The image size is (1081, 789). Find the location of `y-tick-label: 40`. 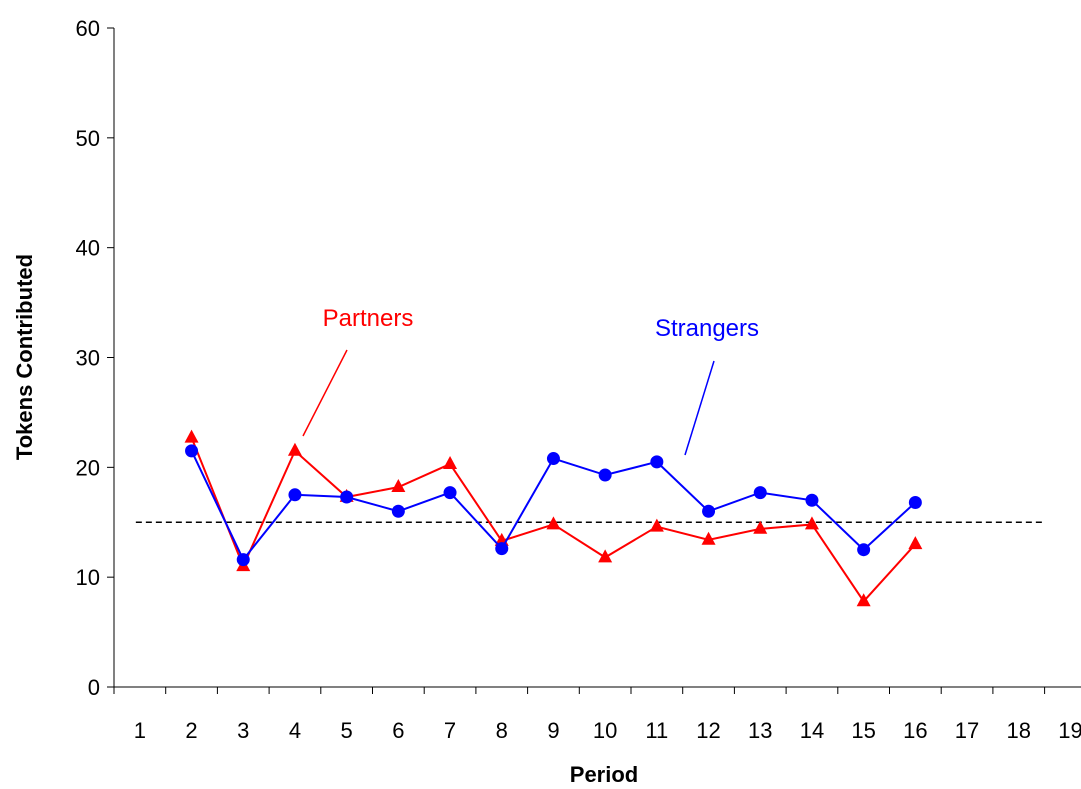

y-tick-label: 40 is located at coordinates (88, 248).